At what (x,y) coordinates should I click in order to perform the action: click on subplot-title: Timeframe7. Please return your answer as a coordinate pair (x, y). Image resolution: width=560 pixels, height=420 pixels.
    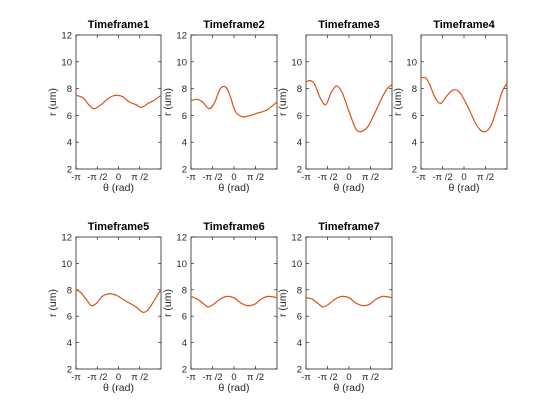
    Looking at the image, I should click on (349, 227).